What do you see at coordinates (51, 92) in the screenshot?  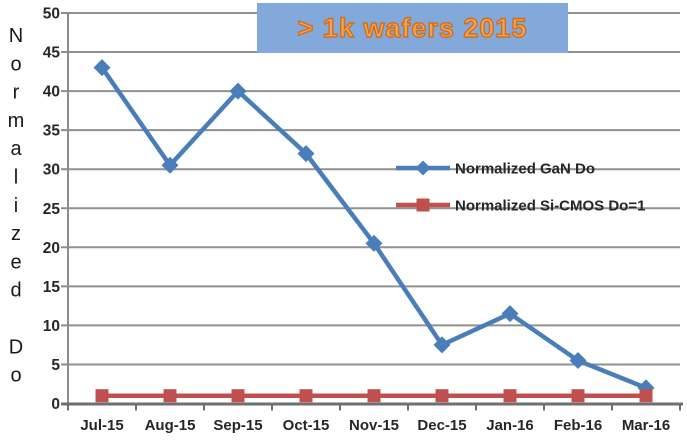 I see `y-tick-label: 40` at bounding box center [51, 92].